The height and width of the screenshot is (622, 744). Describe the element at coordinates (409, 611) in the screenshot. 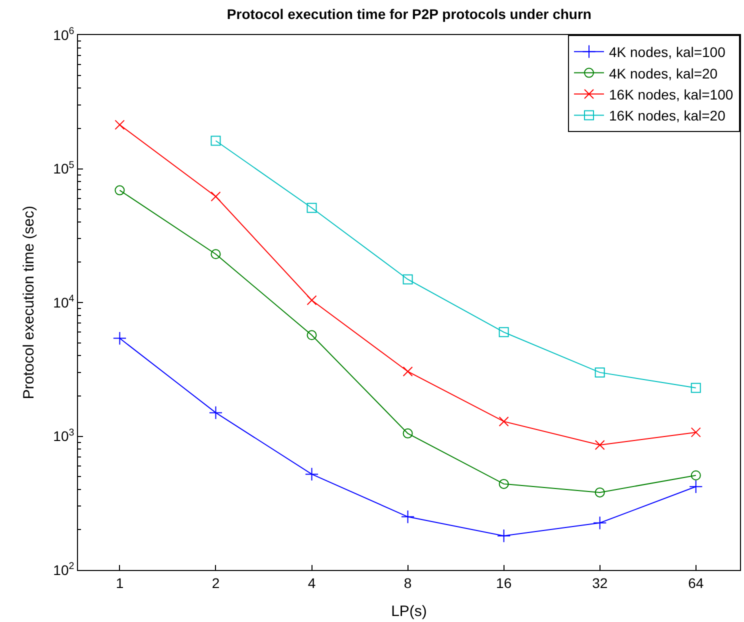

I see `x-axis-title: LP(s)` at that location.